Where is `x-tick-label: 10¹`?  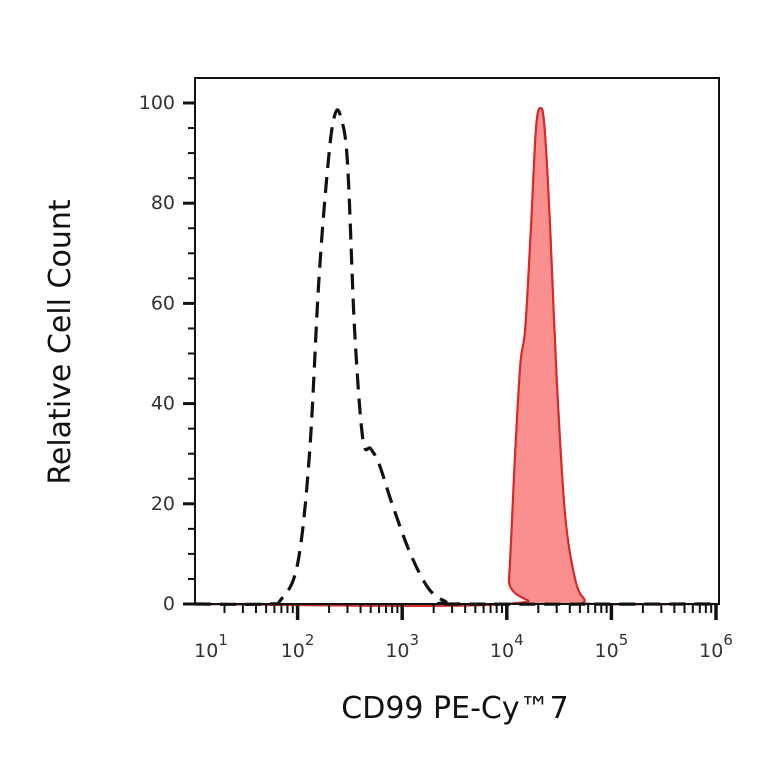 x-tick-label: 10¹ is located at coordinates (211, 646).